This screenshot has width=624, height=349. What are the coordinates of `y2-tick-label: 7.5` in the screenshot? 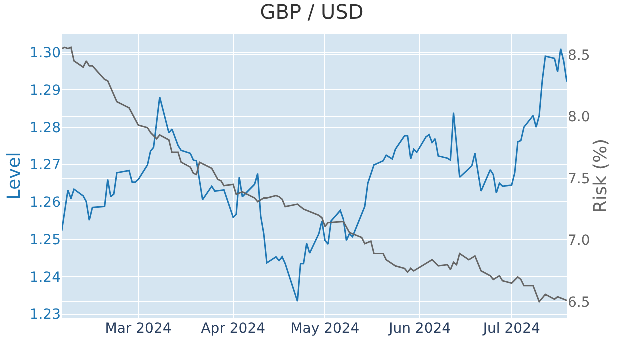 It's located at (579, 179).